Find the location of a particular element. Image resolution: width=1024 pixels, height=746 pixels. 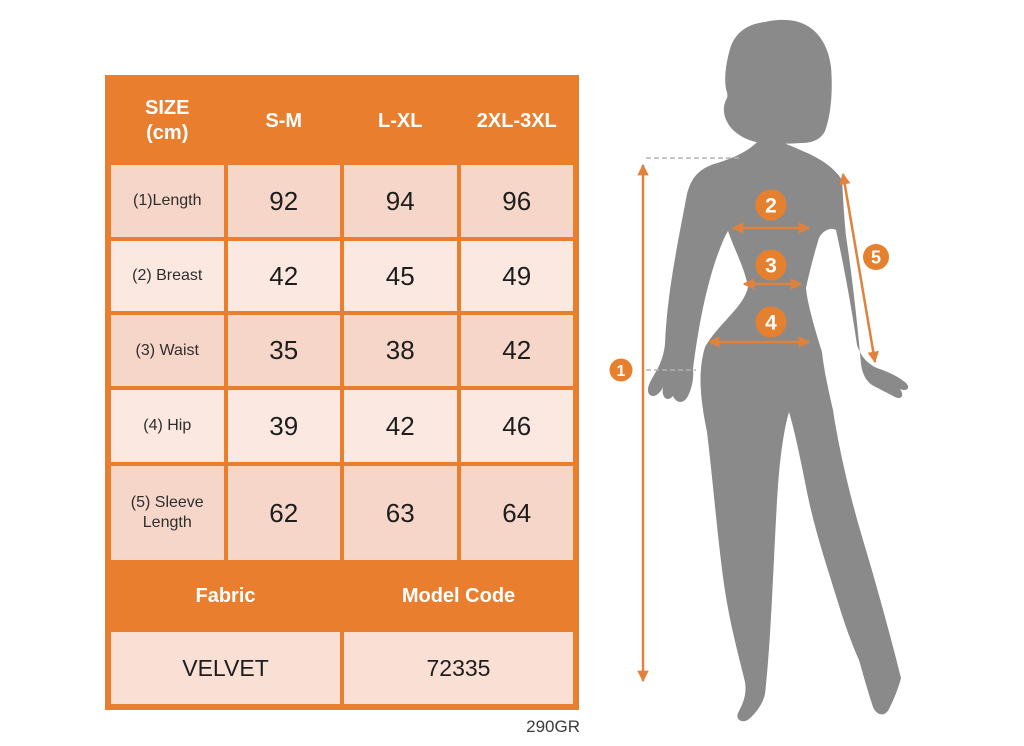

measure-line-sleeve is located at coordinates (859, 268).